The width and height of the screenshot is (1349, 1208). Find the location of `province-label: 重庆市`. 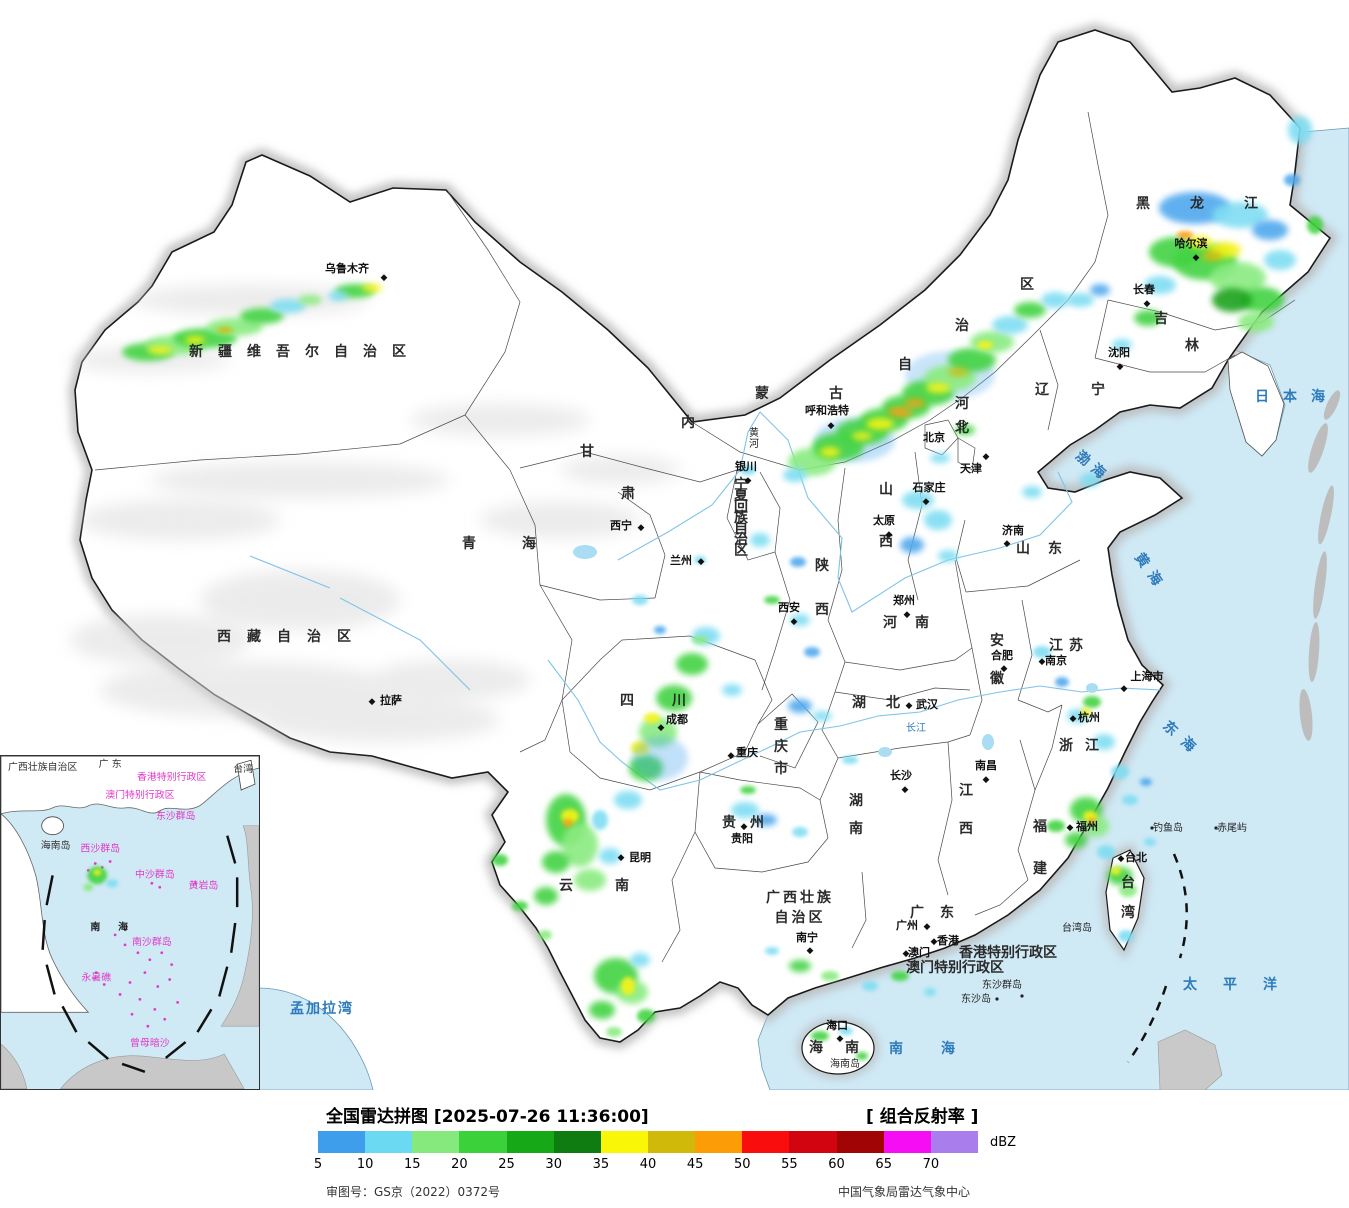

province-label: 重庆市 is located at coordinates (781, 746).